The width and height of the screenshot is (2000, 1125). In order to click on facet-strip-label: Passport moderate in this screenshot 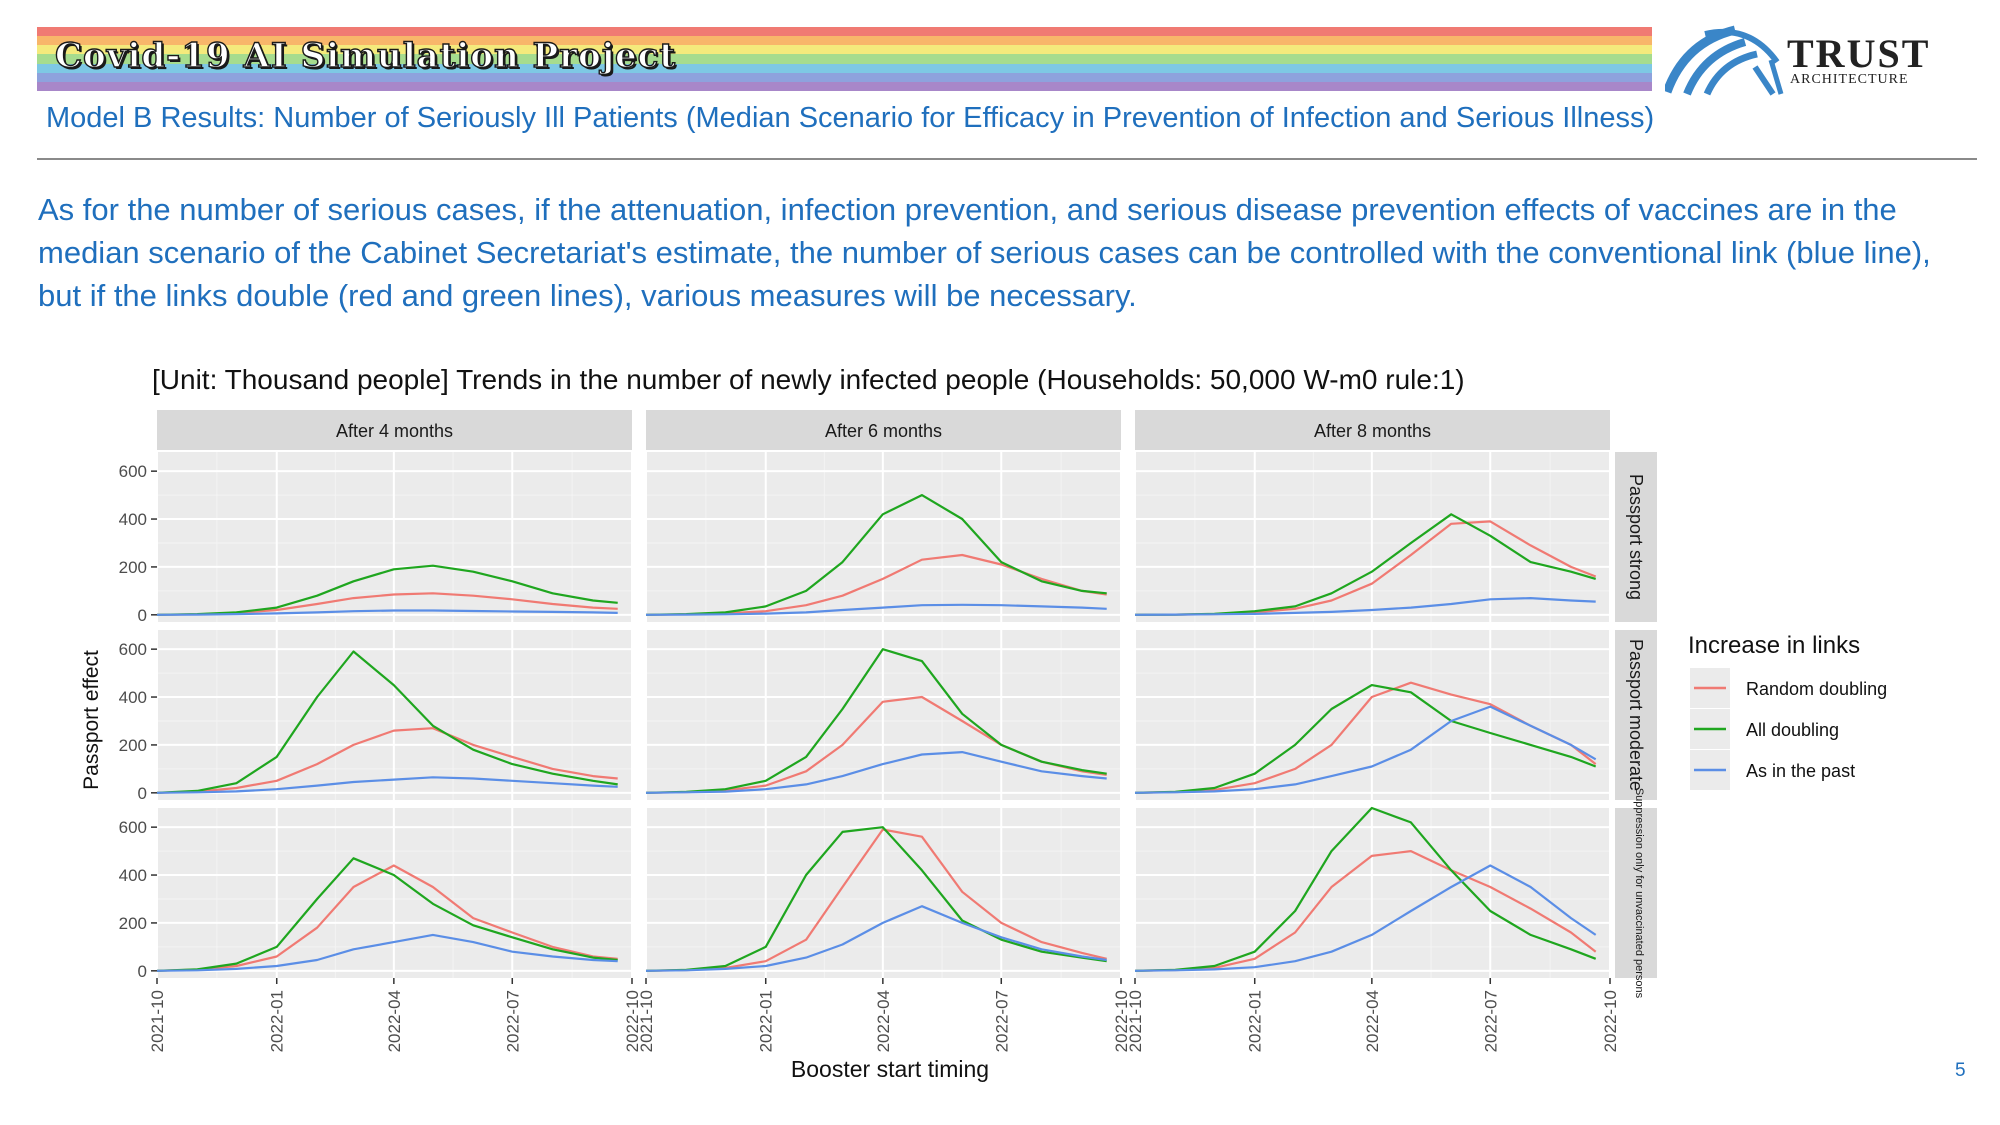, I will do `click(1636, 715)`.